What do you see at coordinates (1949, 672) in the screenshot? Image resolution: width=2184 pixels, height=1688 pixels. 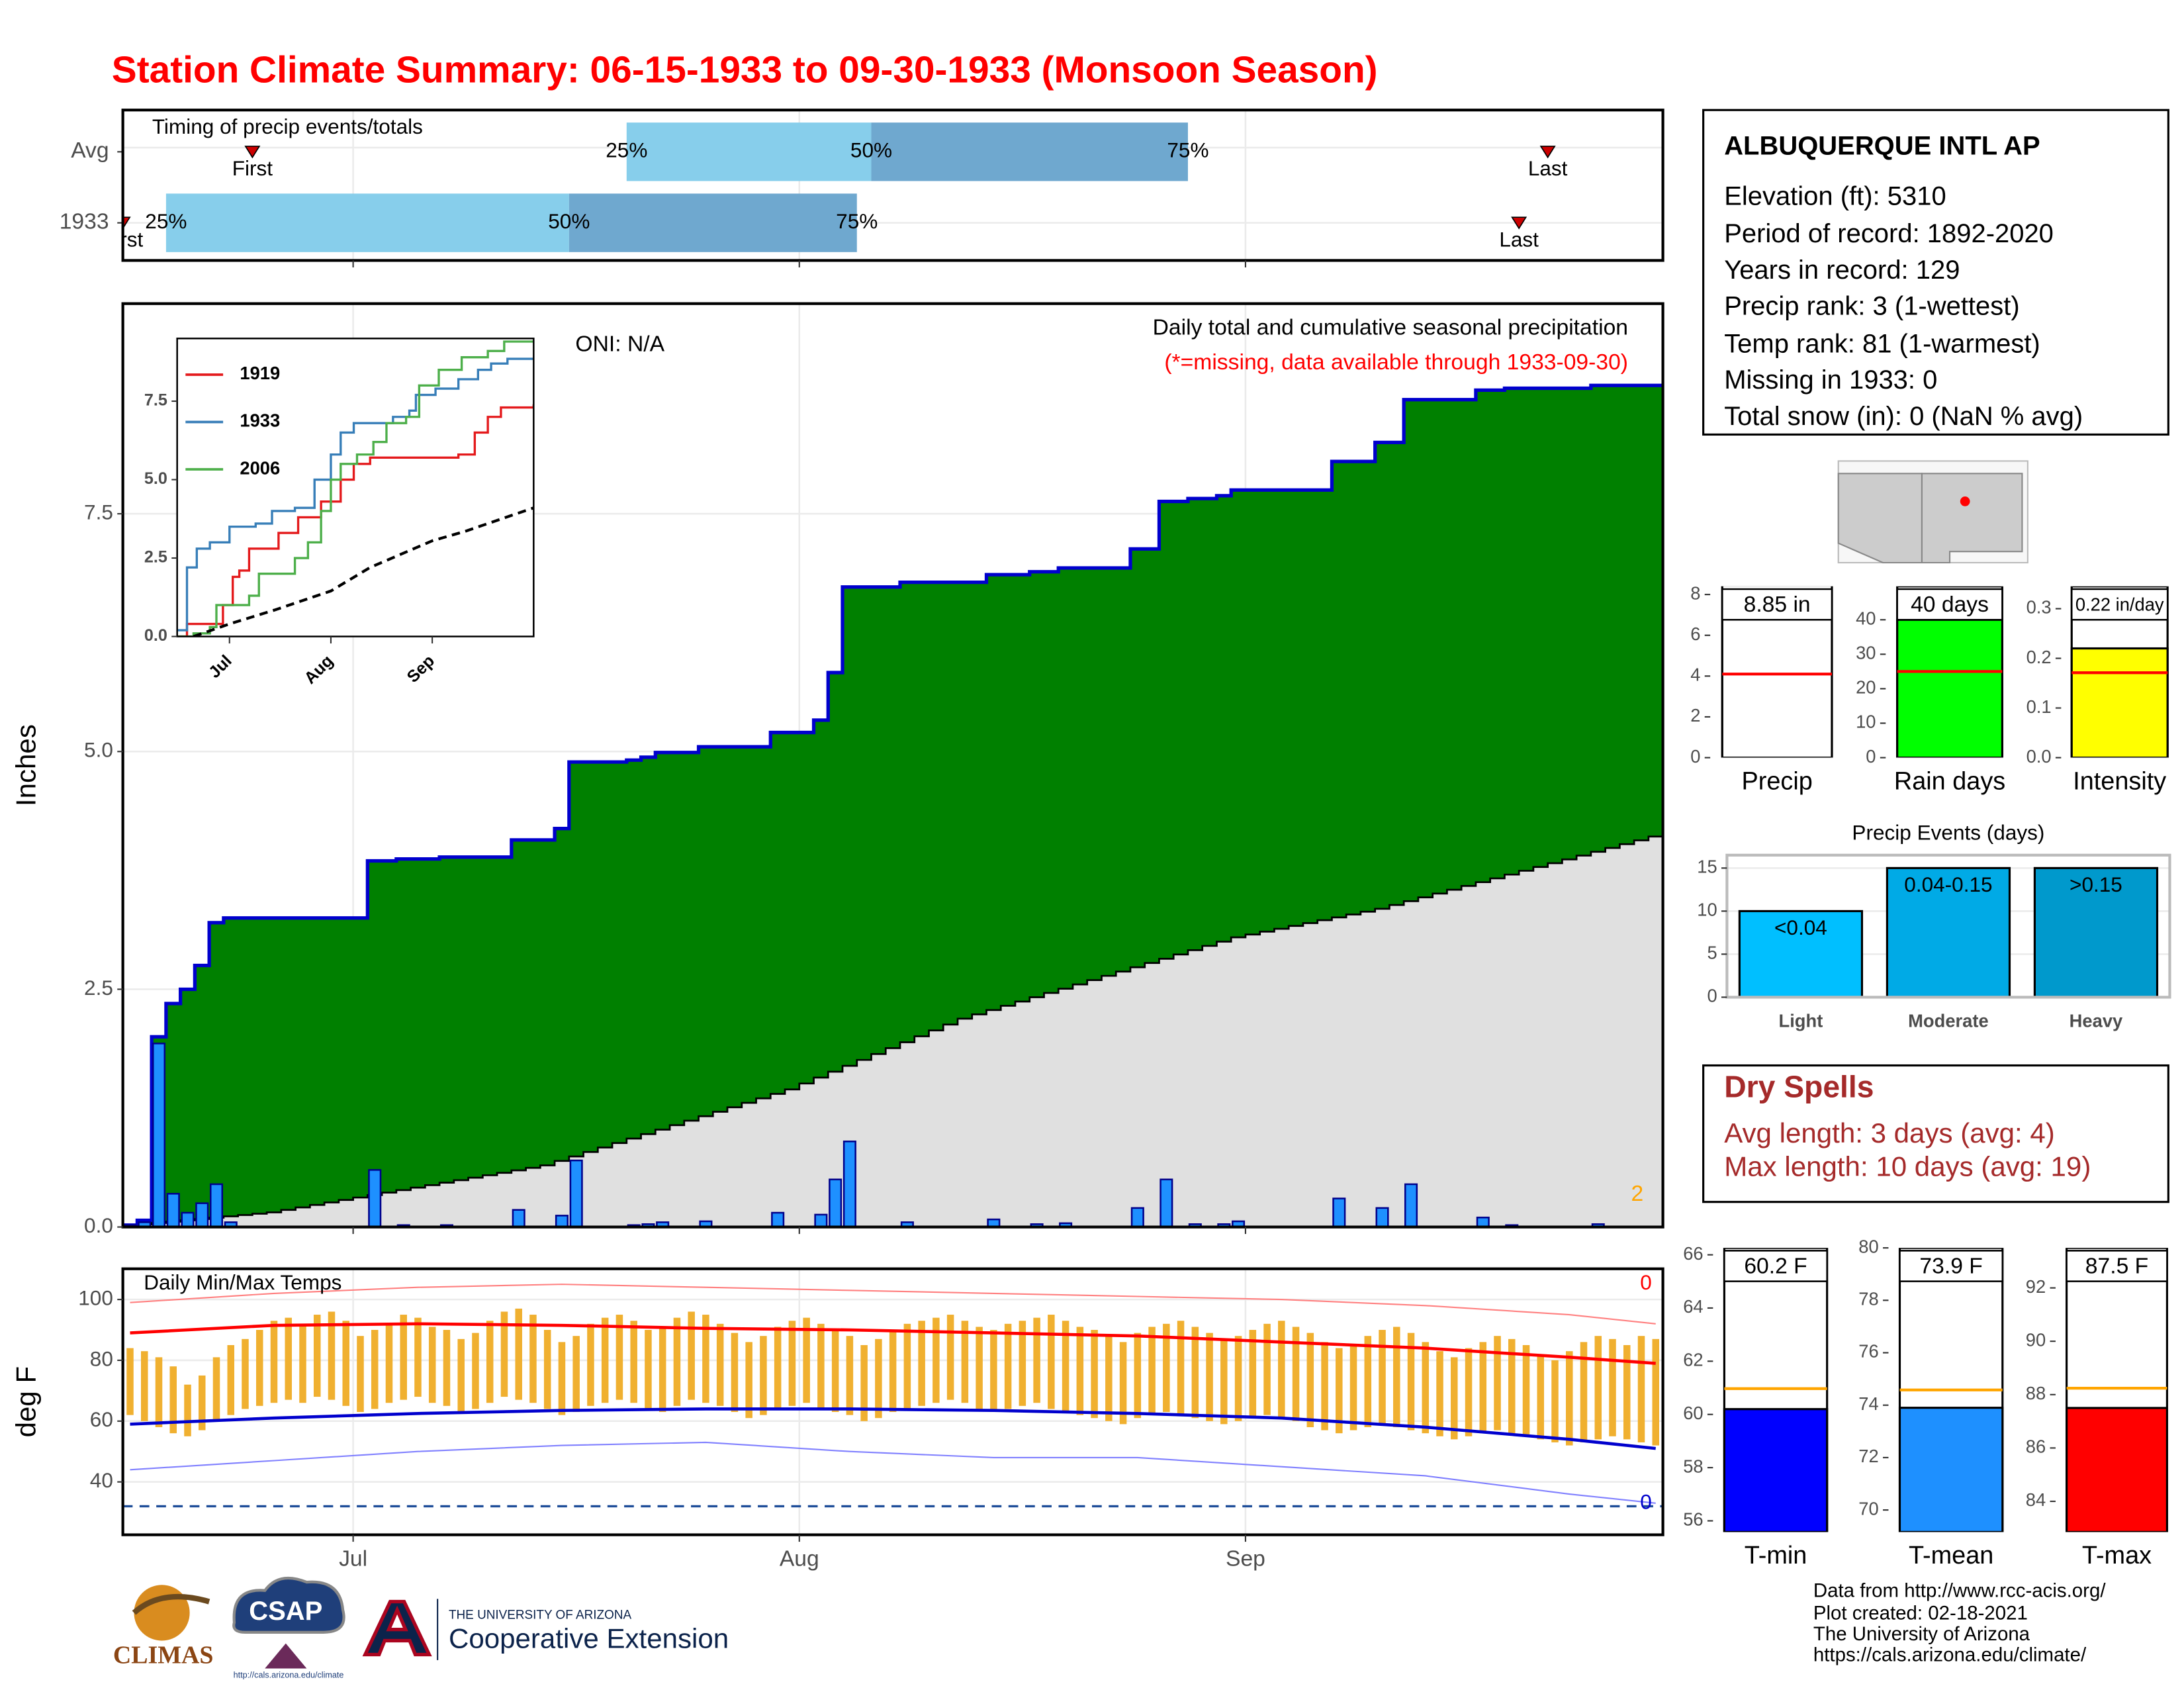 I see `plot-area: 40 days` at bounding box center [1949, 672].